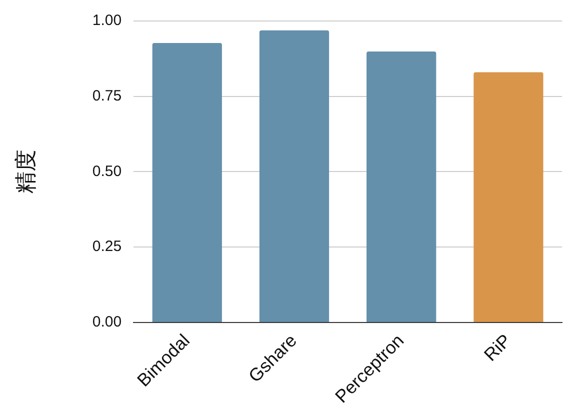 This screenshot has width=582, height=416. What do you see at coordinates (107, 322) in the screenshot?
I see `y-tick-label: 0.00` at bounding box center [107, 322].